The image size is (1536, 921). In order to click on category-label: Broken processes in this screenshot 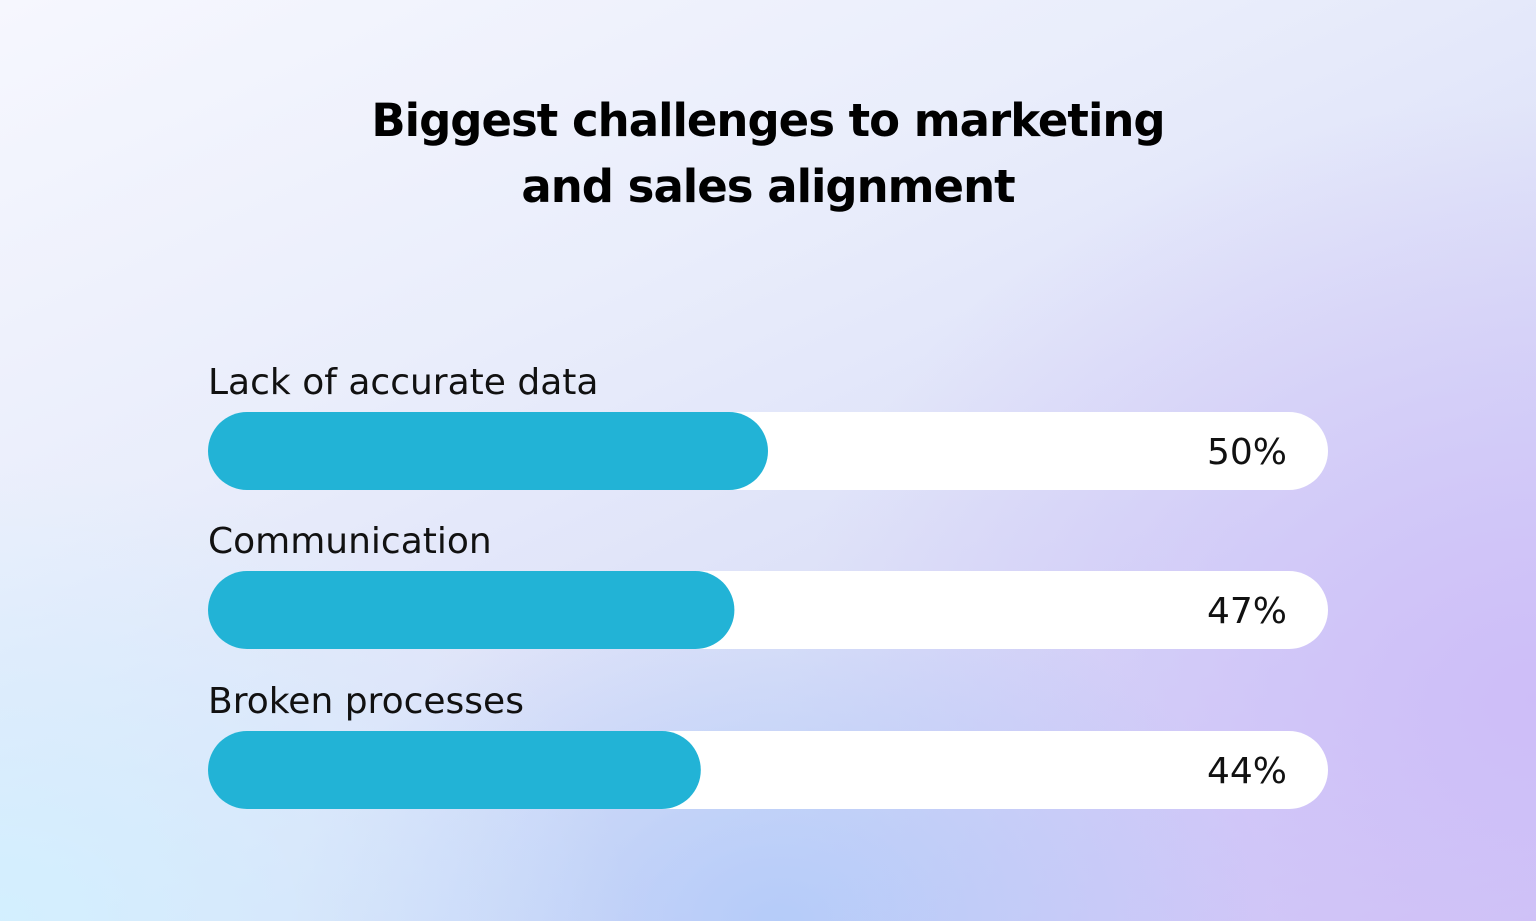, I will do `click(366, 701)`.